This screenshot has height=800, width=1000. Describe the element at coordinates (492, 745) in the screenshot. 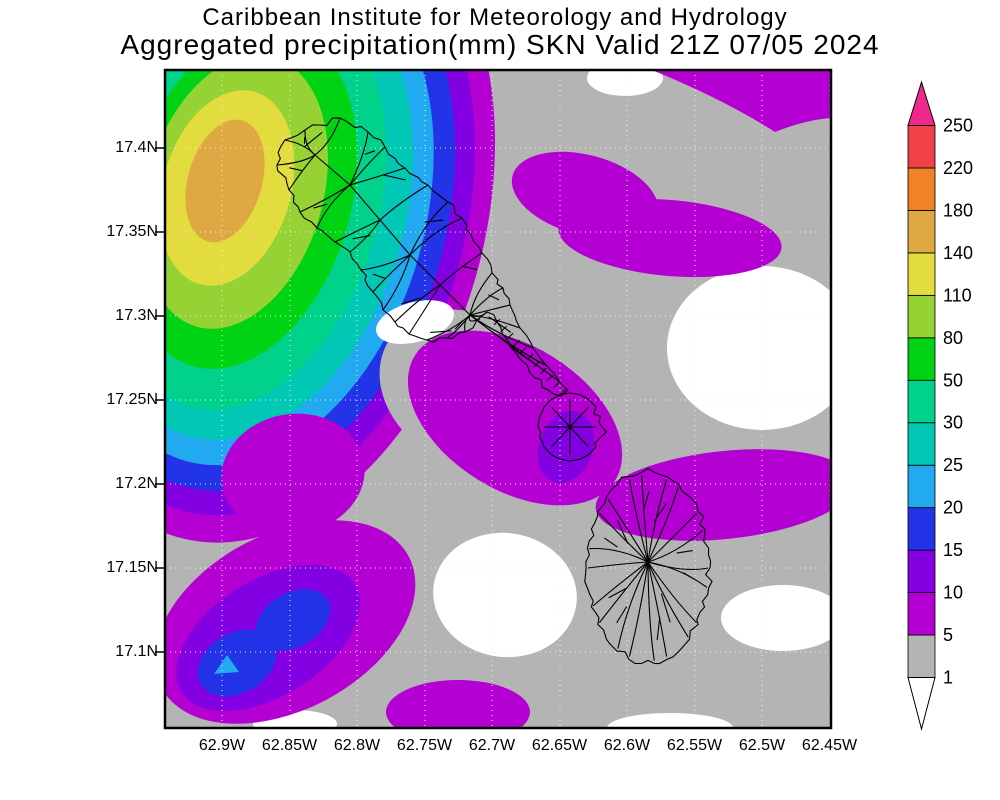

I see `lon-tick-label: 62.7W` at that location.